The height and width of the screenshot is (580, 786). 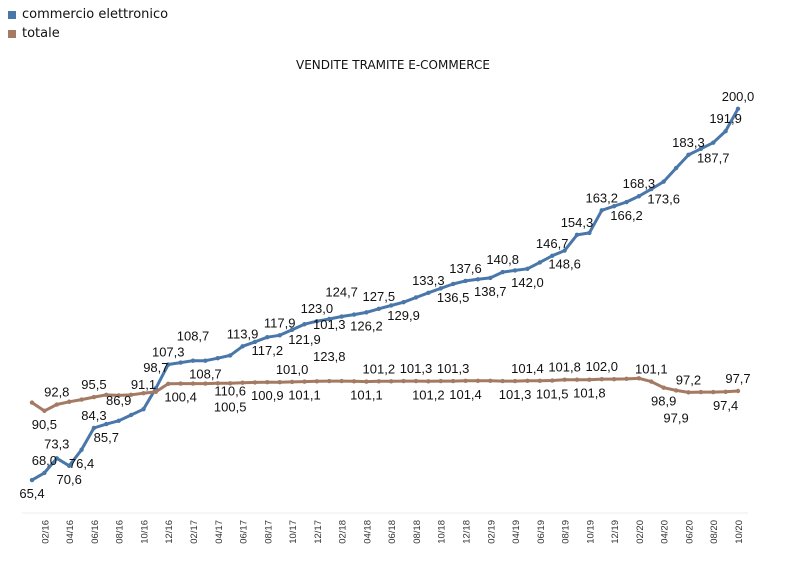 What do you see at coordinates (268, 532) in the screenshot?
I see `x-tick-label: 08/17` at bounding box center [268, 532].